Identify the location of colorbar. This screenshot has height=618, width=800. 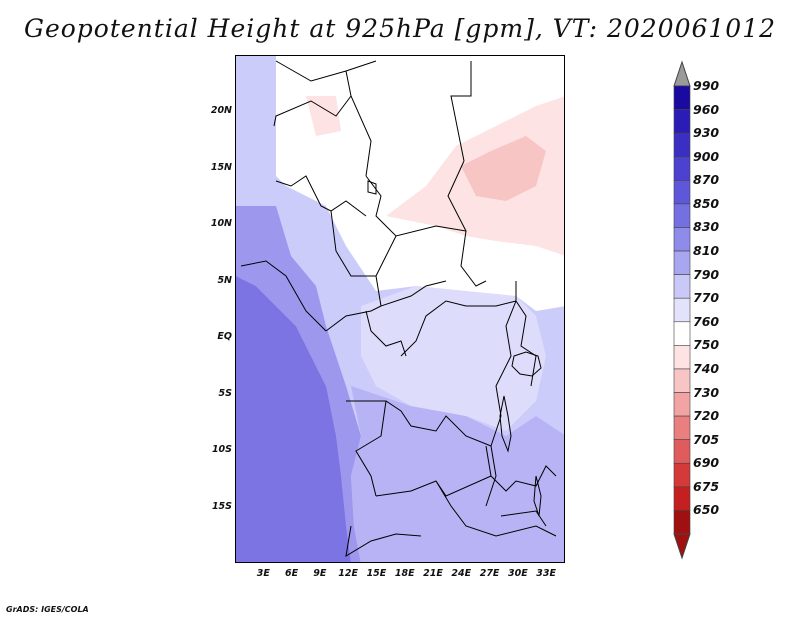
(682, 310).